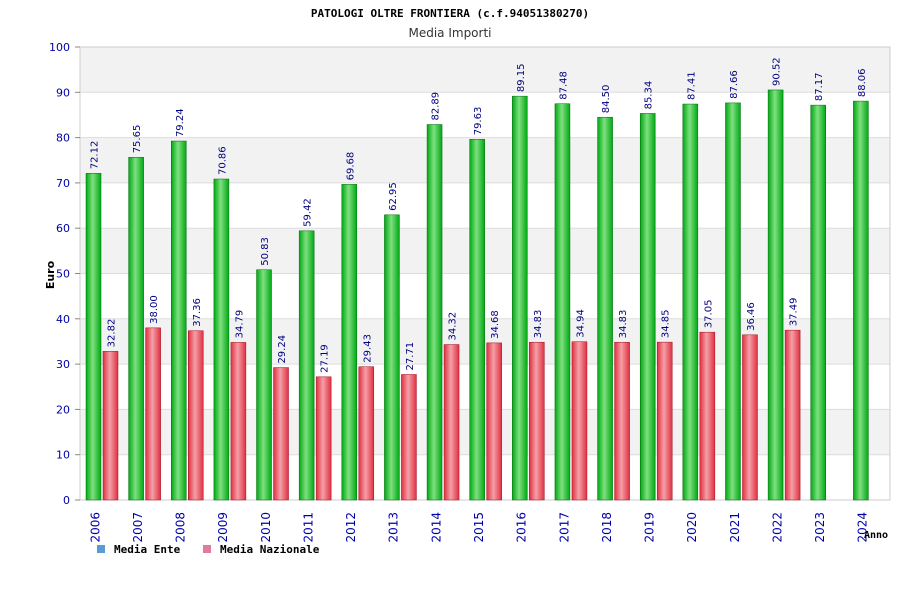 This screenshot has height=604, width=900. What do you see at coordinates (351, 527) in the screenshot?
I see `x-tick-label: 2012` at bounding box center [351, 527].